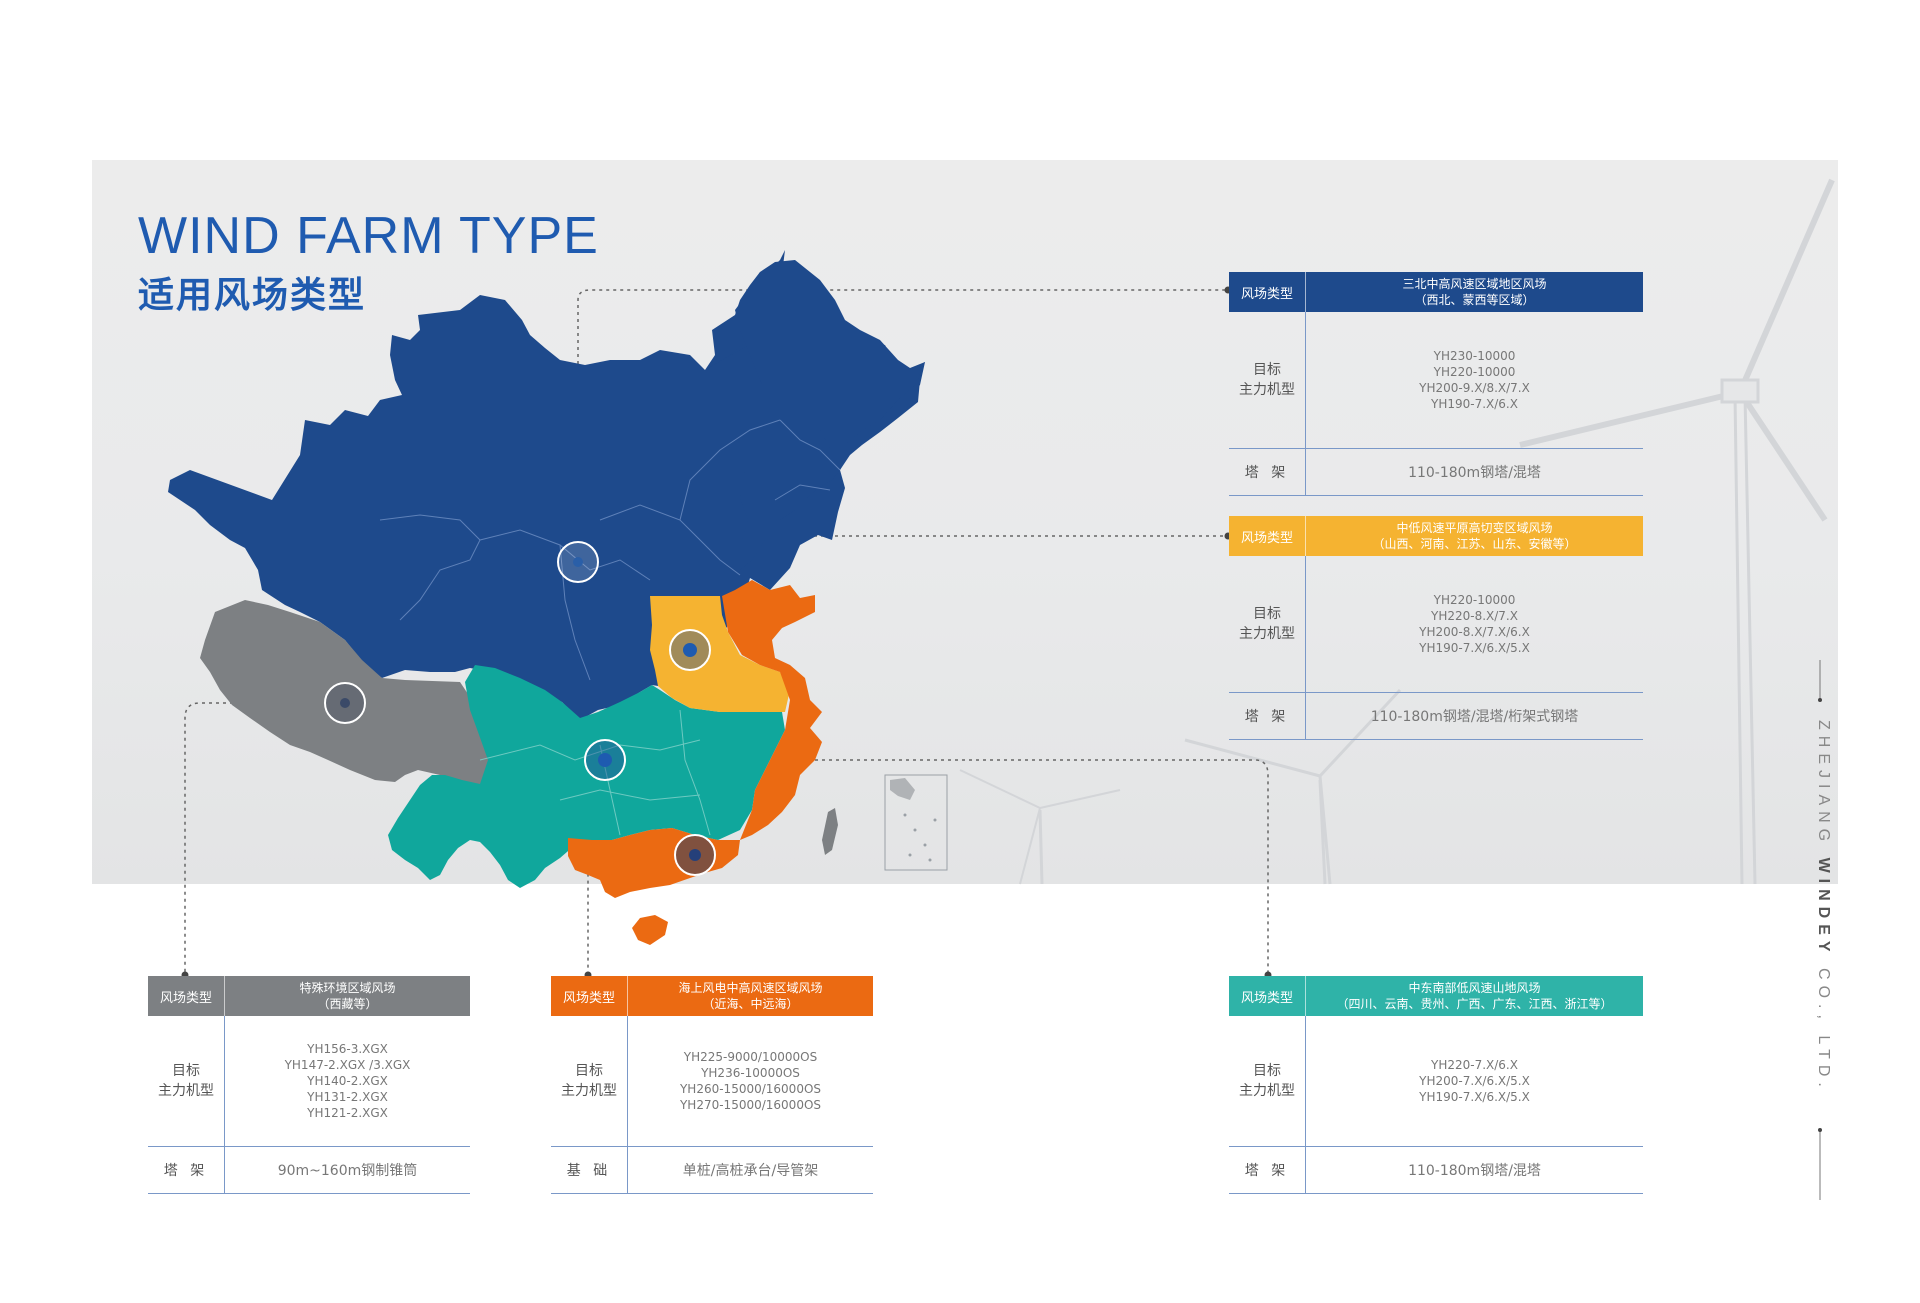 This screenshot has height=1303, width=1920. What do you see at coordinates (1474, 388) in the screenshot?
I see `model-item: YH200-9.X/8.X/7.X` at bounding box center [1474, 388].